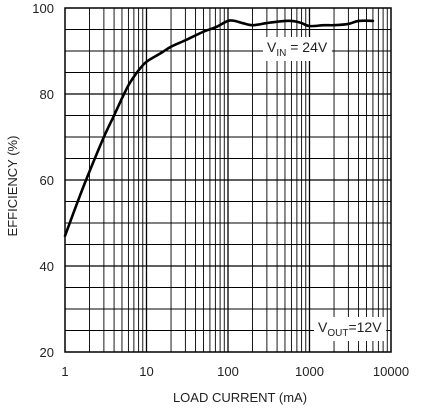  Describe the element at coordinates (391, 371) in the screenshot. I see `x-tick-label: 10000` at that location.